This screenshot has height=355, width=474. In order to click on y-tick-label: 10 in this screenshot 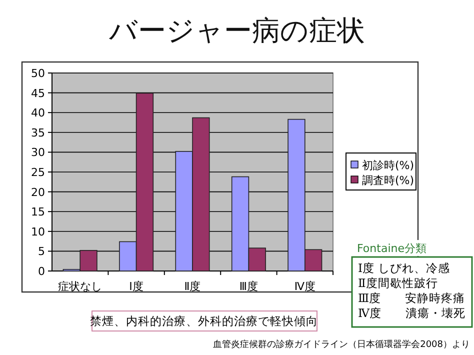, I will do `click(38, 231)`.